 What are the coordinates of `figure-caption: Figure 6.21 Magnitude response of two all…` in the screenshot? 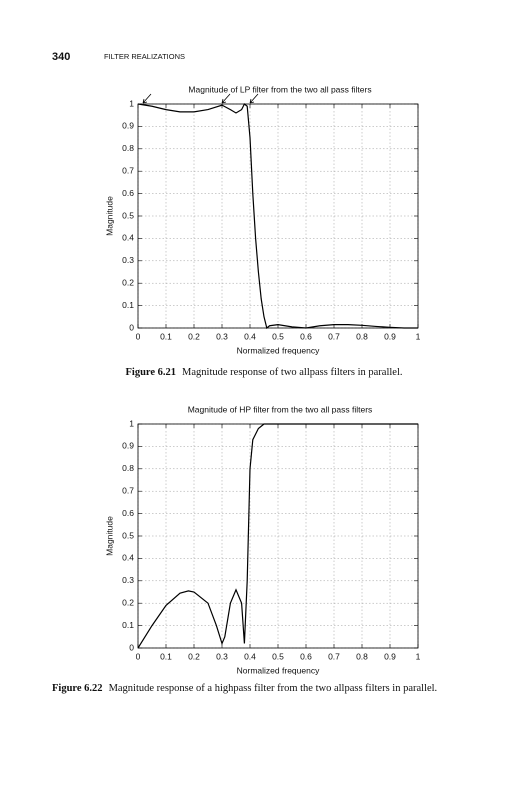 It's located at (264, 372).